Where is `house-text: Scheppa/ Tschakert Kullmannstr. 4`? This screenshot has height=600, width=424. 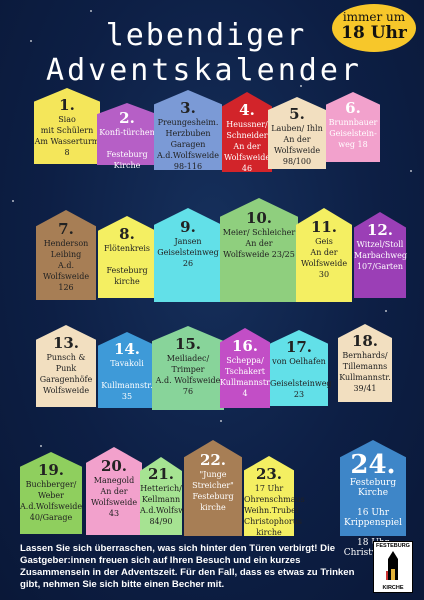
house-text: Scheppa/ Tschakert Kullmannstr. 4 is located at coordinates (246, 377).